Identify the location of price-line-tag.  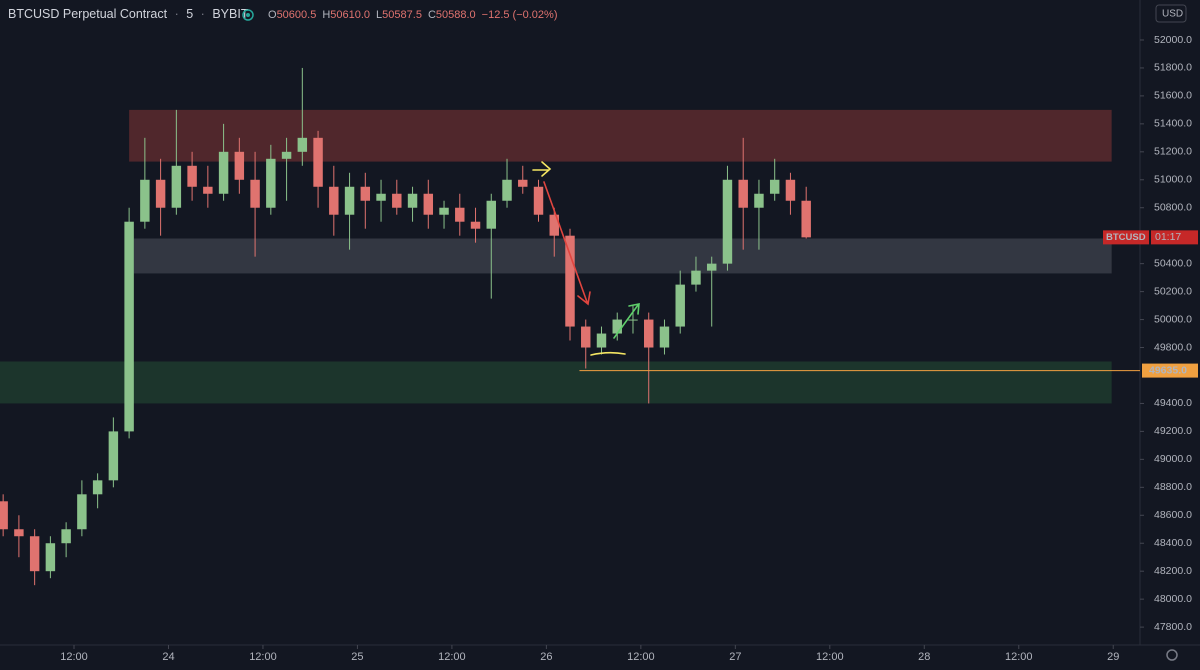
(1170, 370).